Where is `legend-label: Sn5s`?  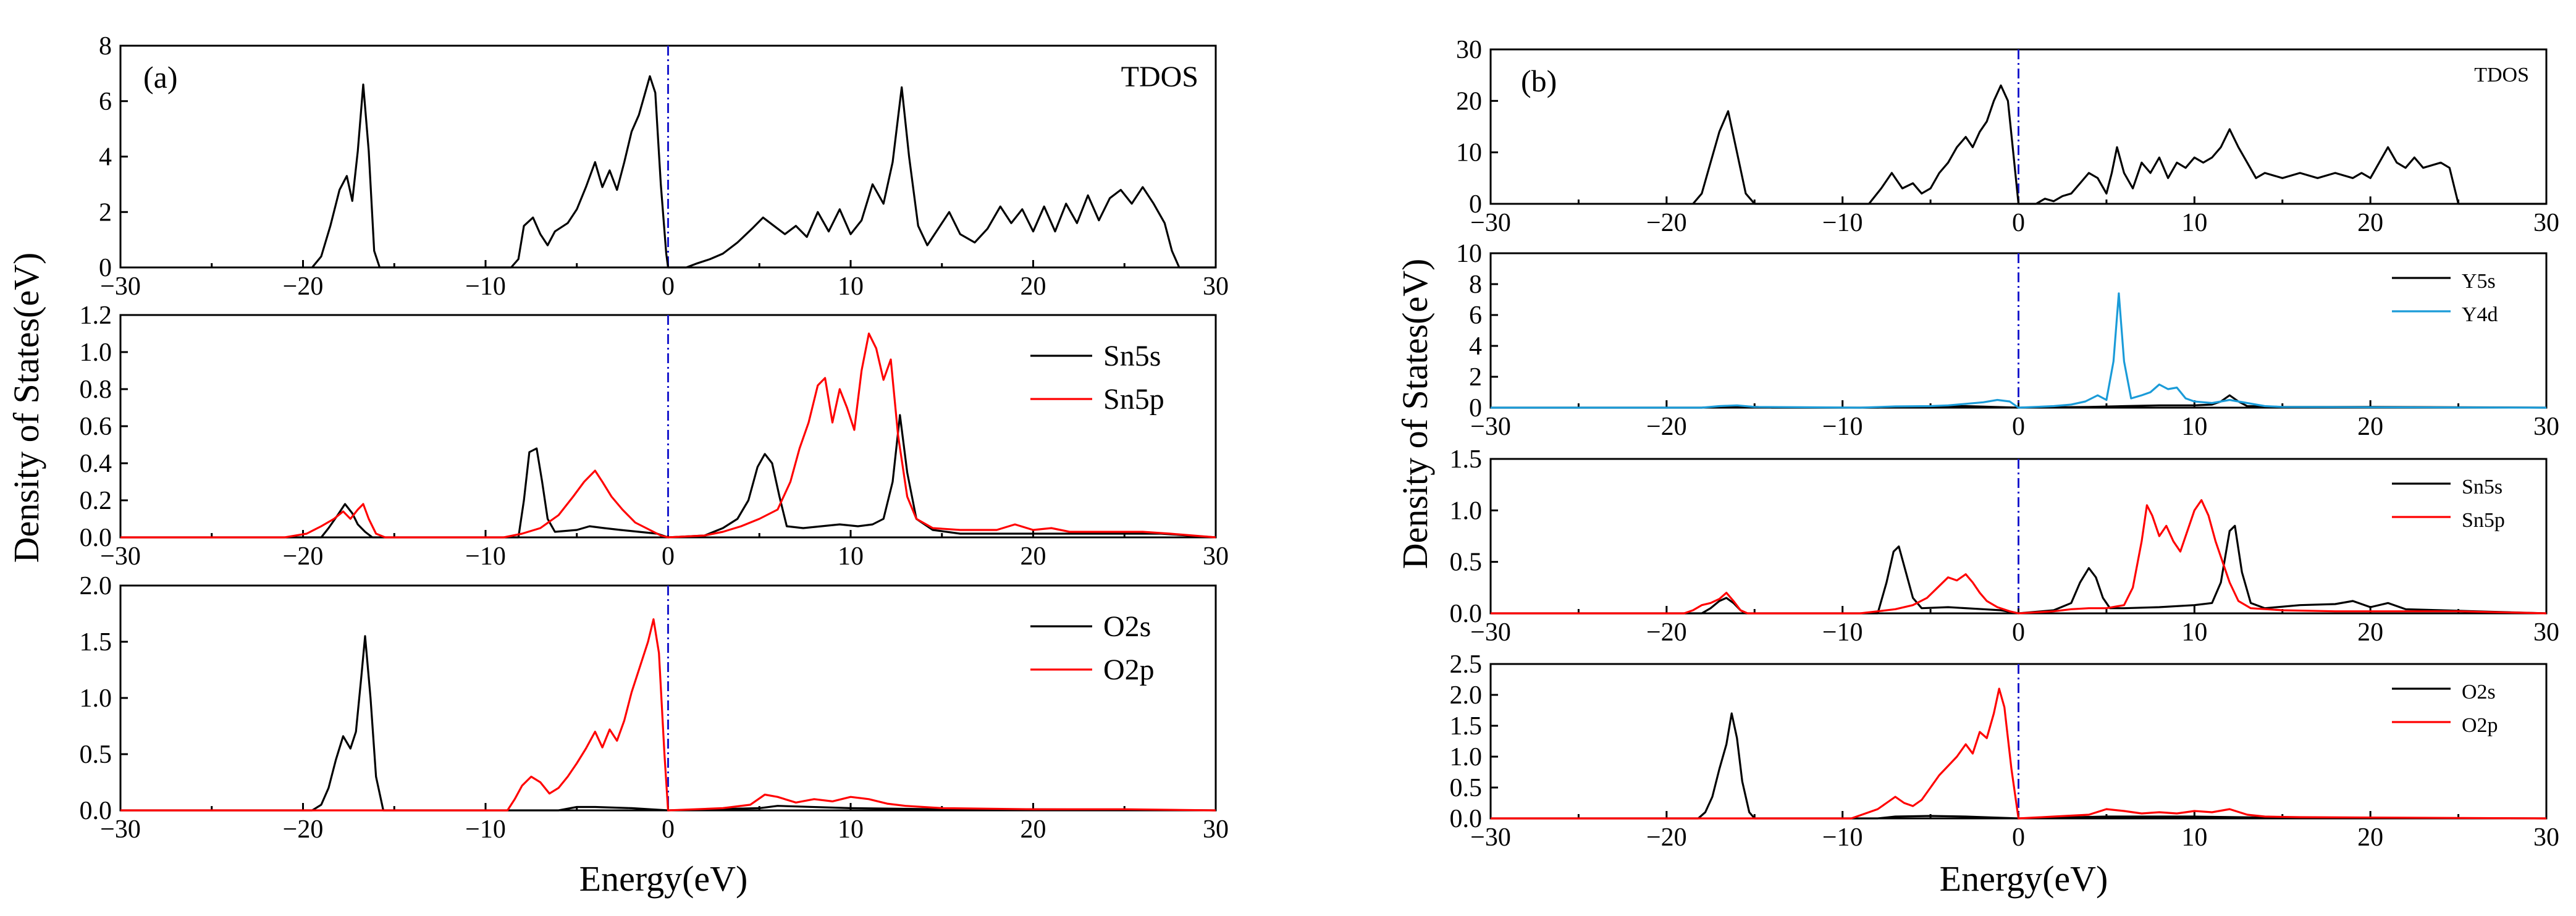
legend-label: Sn5s is located at coordinates (1132, 356).